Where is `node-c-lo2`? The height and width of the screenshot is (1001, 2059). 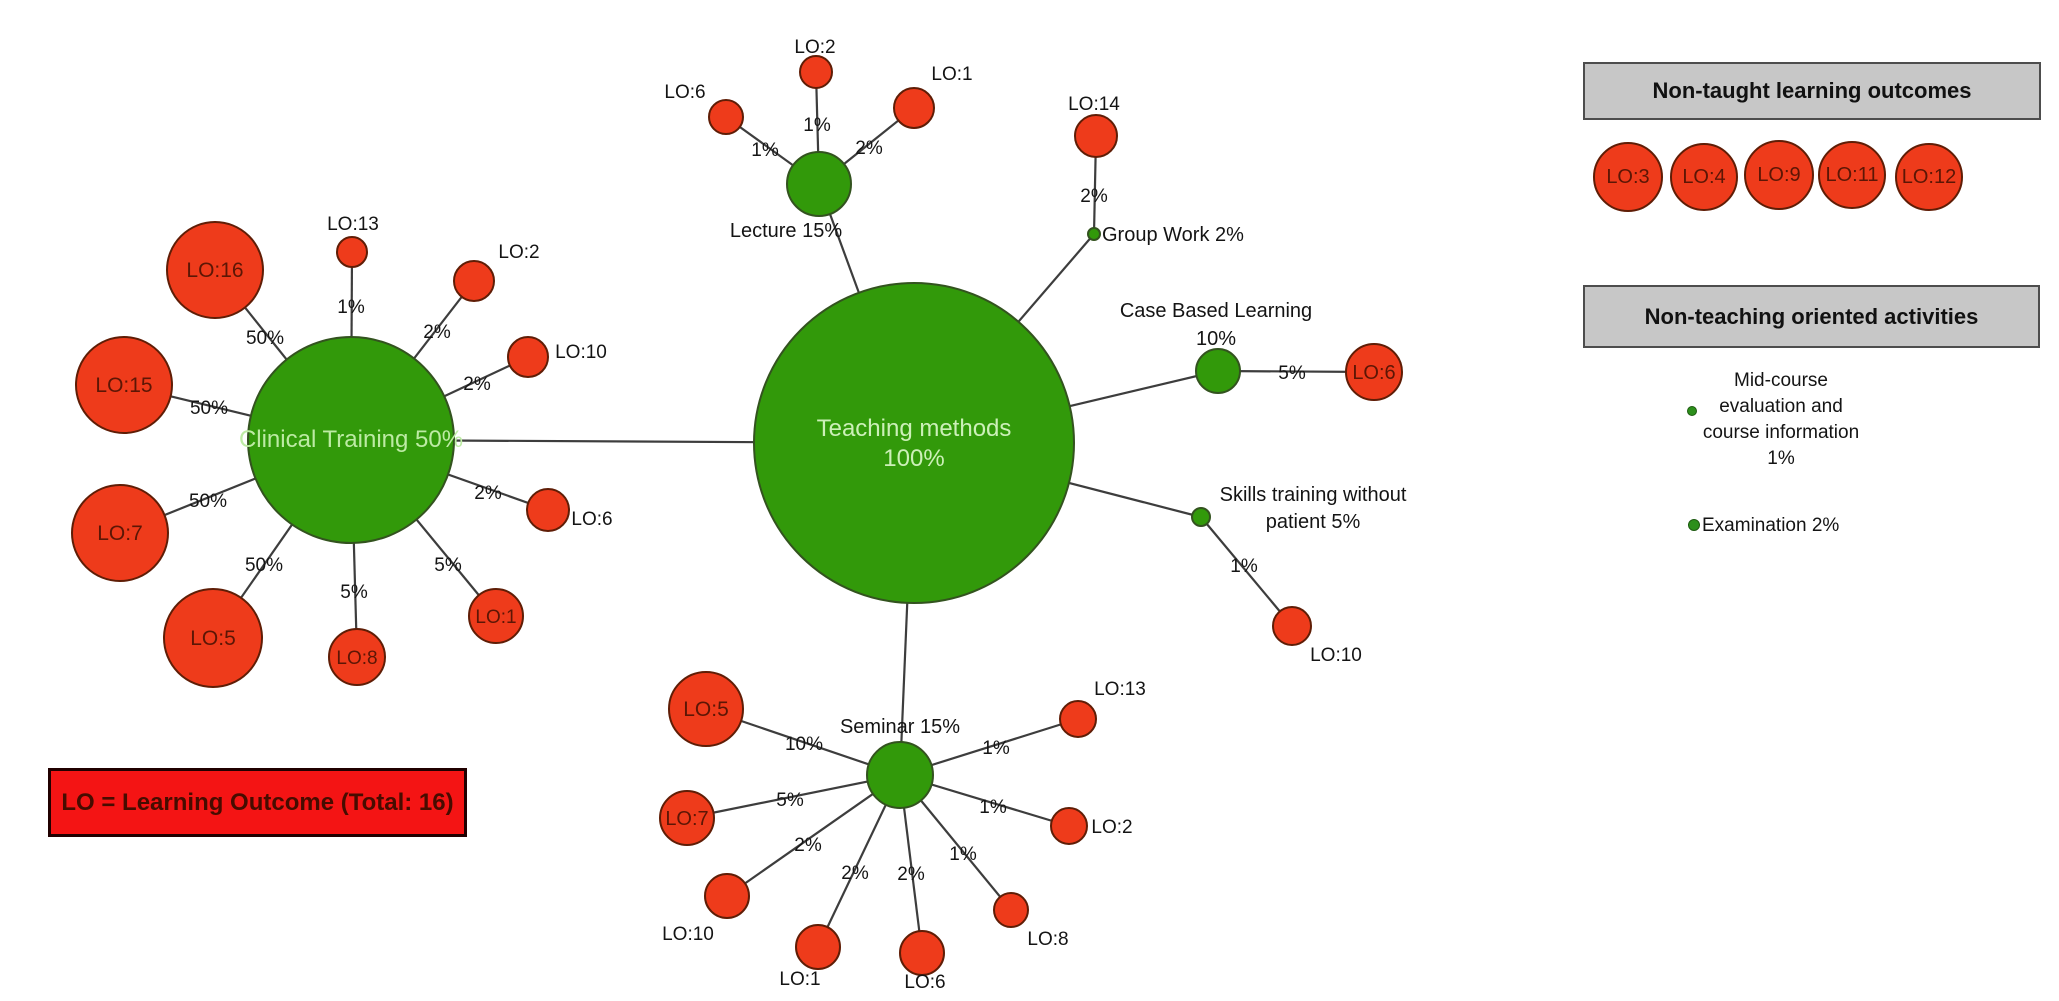 node-c-lo2 is located at coordinates (474, 281).